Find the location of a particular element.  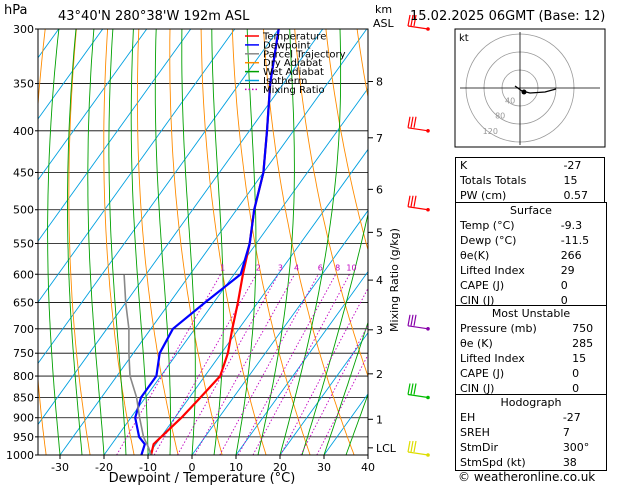

km-tick-label: 6 is located at coordinates (379, 189).